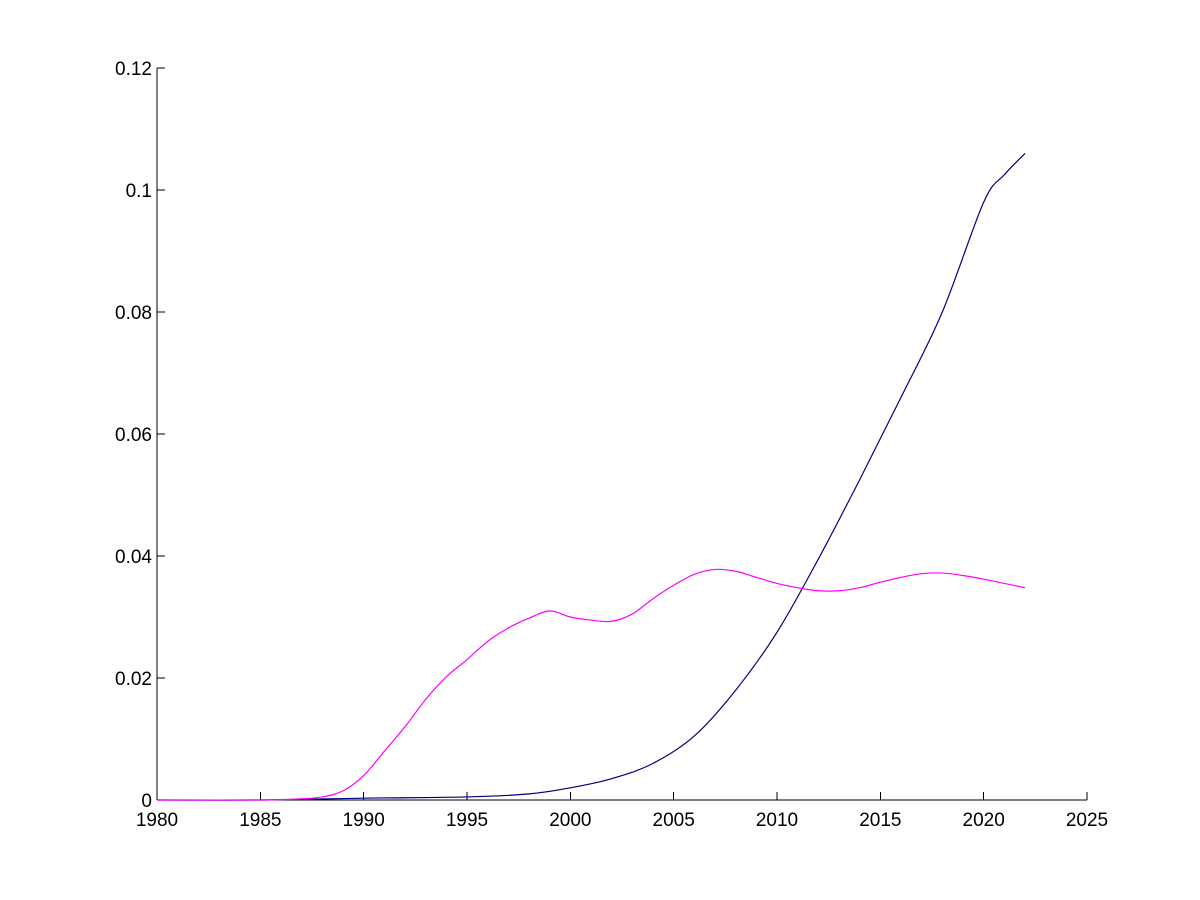 This screenshot has width=1200, height=900. I want to click on y-tick-label: 0, so click(146, 801).